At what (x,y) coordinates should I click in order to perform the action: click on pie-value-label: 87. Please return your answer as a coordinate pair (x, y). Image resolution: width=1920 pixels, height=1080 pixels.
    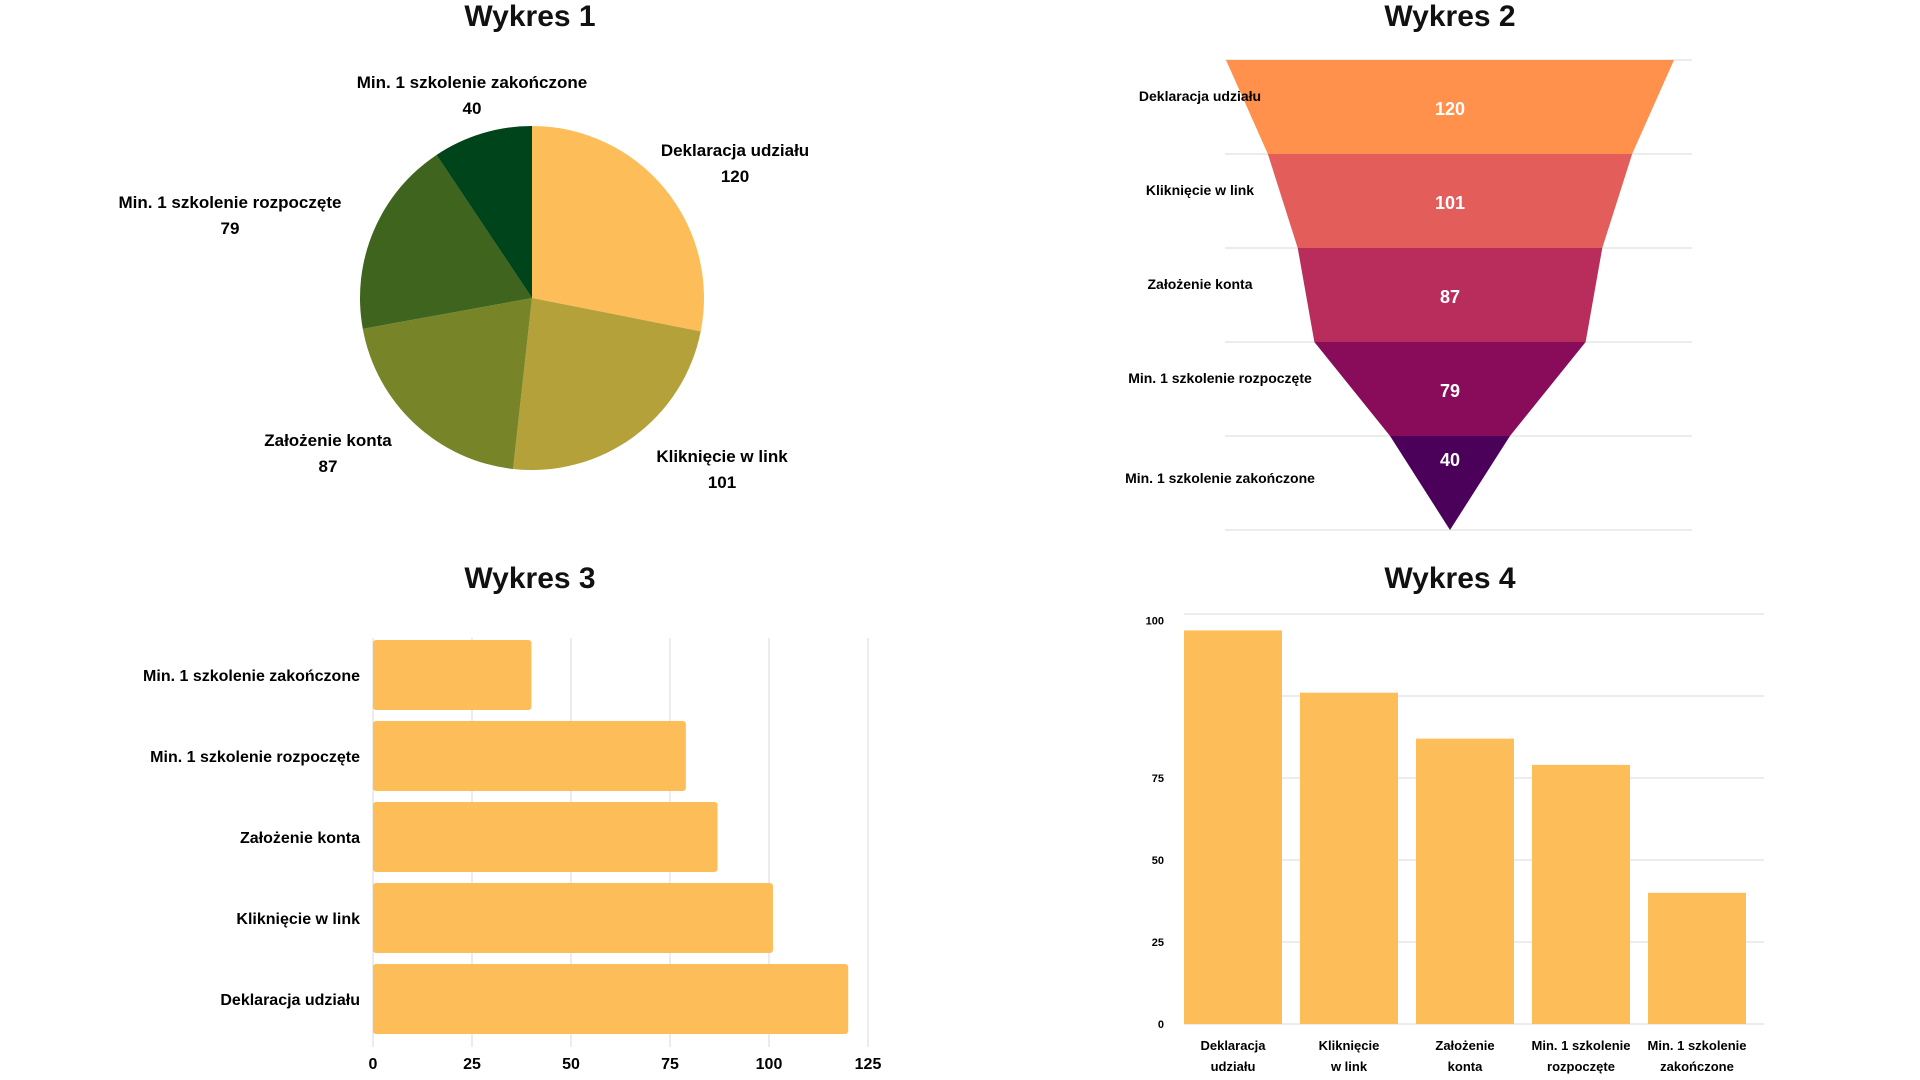
    Looking at the image, I should click on (328, 466).